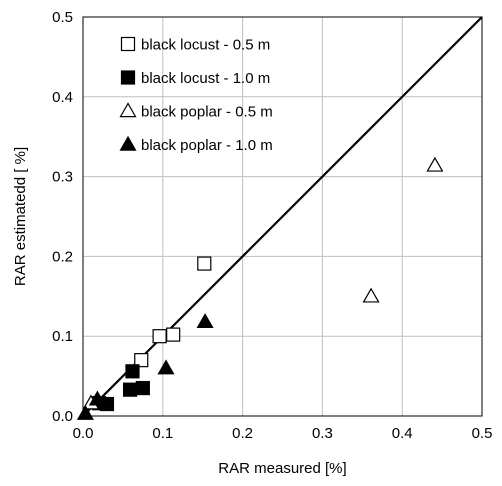 This screenshot has width=502, height=486. I want to click on legend-marker-open-triangle, so click(128, 110).